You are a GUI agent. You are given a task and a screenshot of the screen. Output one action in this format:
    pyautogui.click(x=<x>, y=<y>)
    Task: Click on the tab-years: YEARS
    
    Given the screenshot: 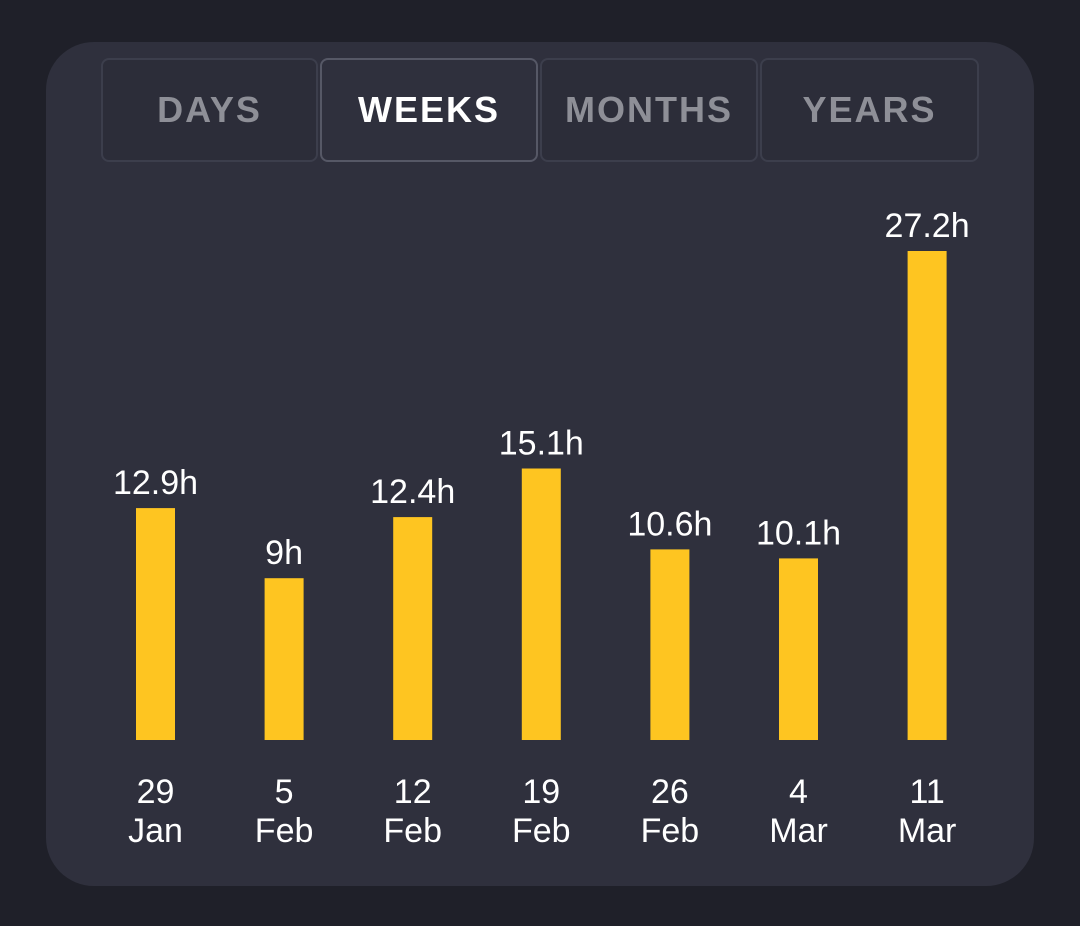 What is the action you would take?
    pyautogui.click(x=869, y=110)
    